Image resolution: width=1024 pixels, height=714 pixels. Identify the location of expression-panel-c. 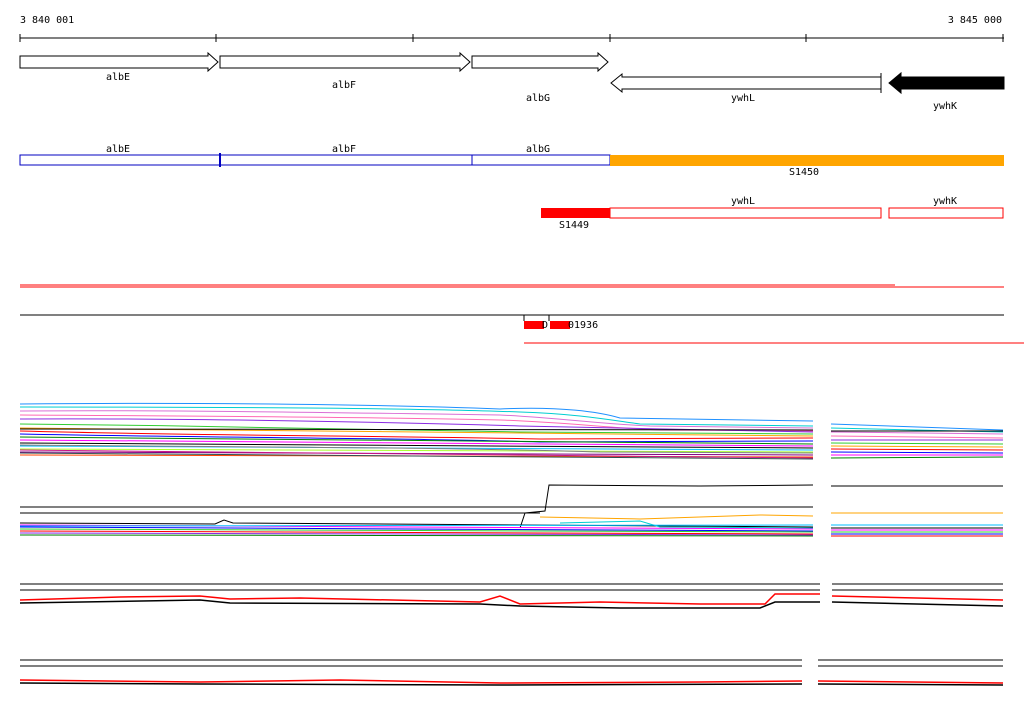
(511, 596).